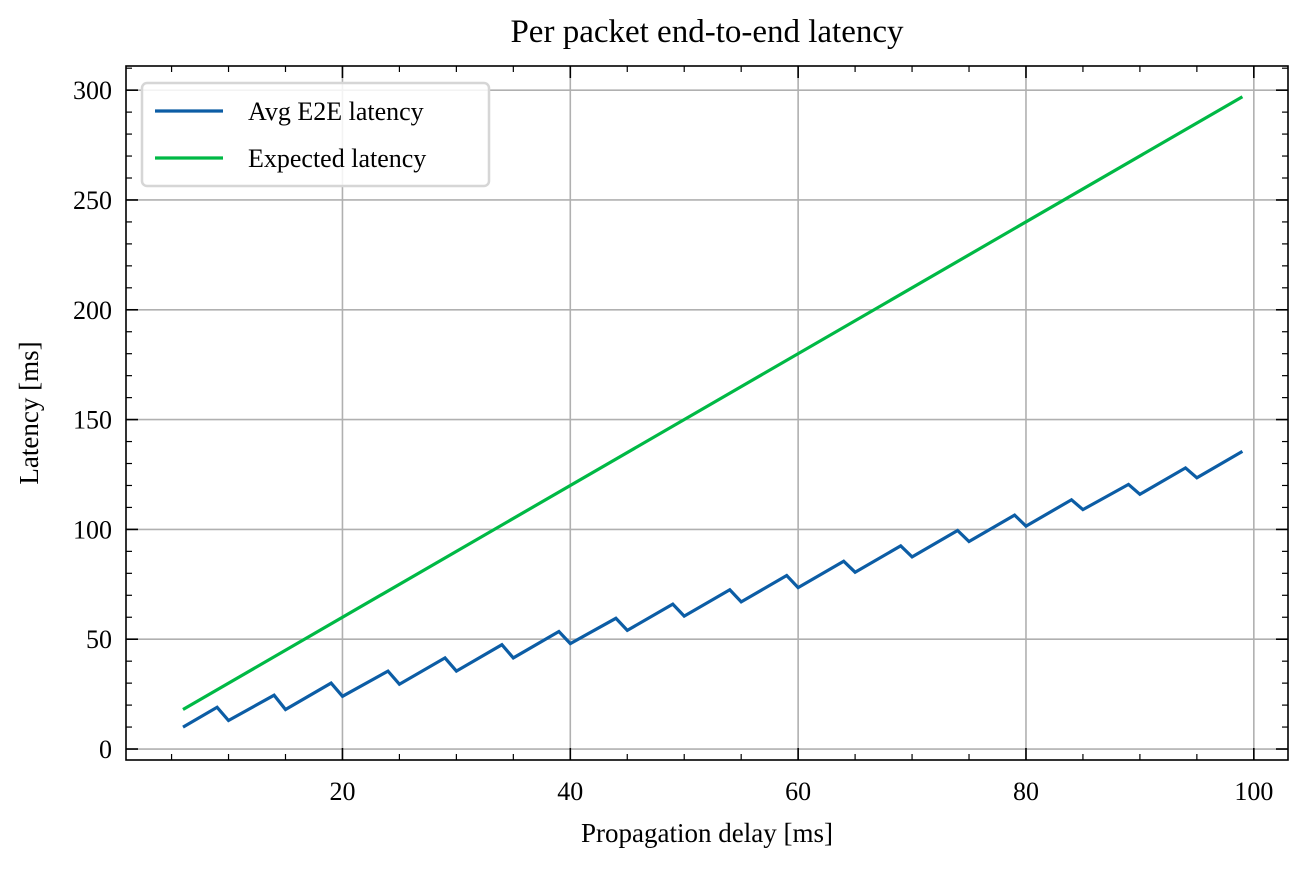 The height and width of the screenshot is (870, 1303). I want to click on x-tick-label: 40, so click(570, 791).